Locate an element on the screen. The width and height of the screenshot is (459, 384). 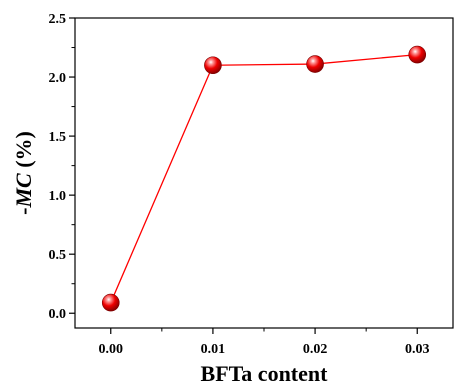
y-tick-label: 2.5 is located at coordinates (58, 19).